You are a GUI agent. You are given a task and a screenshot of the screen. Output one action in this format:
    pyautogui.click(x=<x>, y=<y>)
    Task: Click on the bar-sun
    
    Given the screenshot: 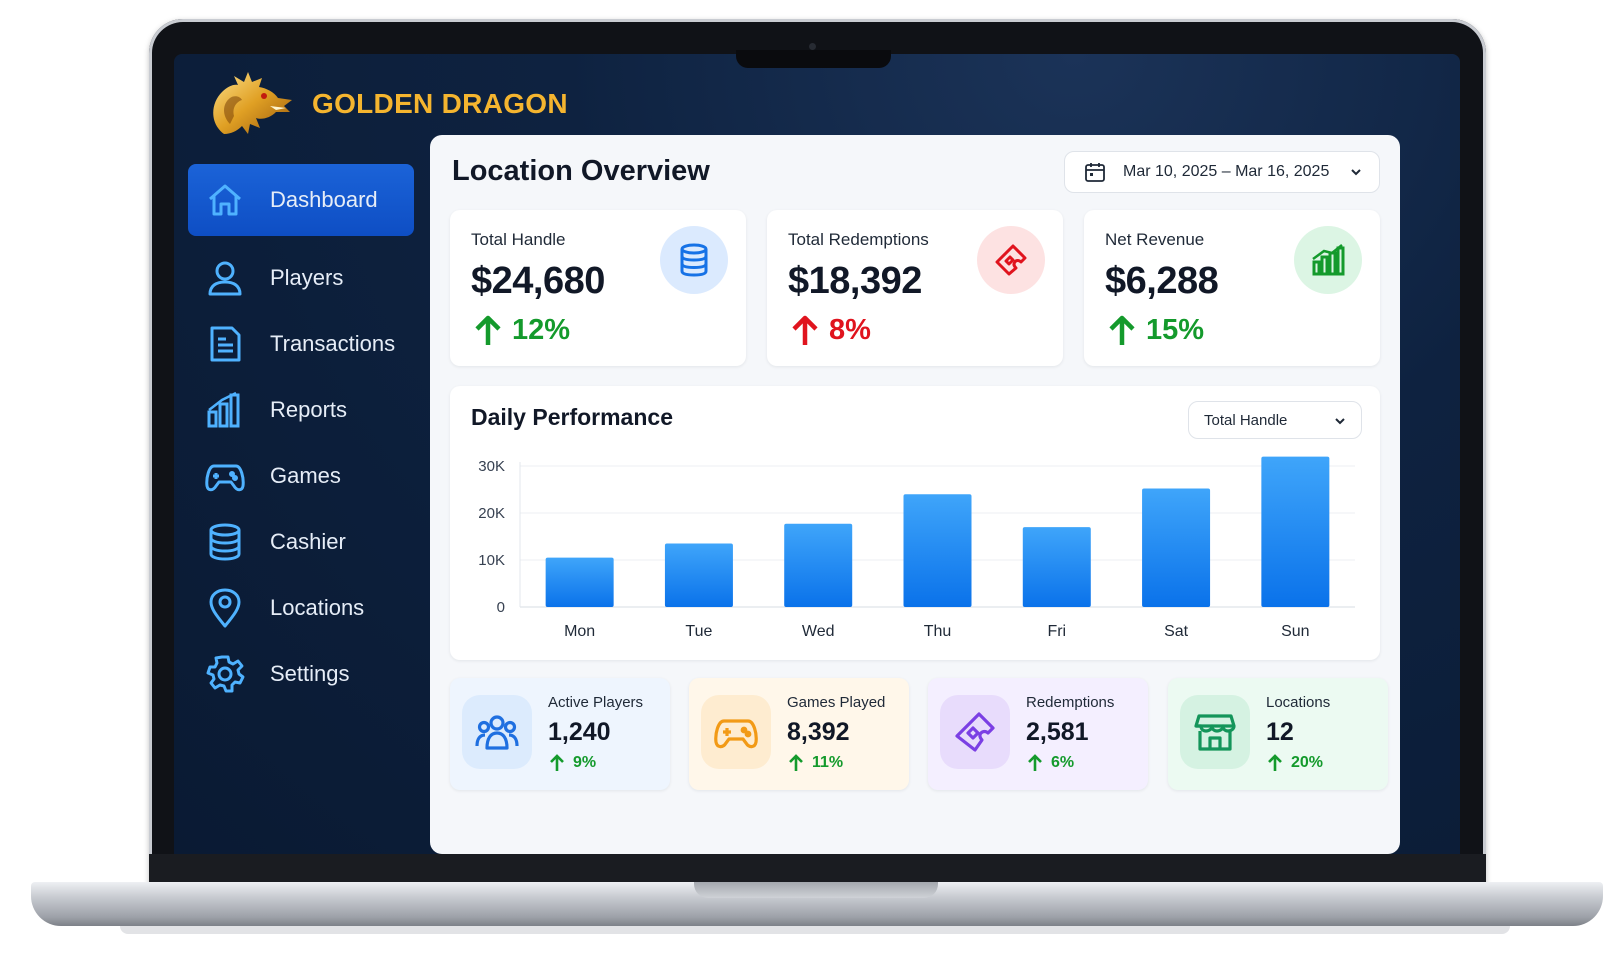 What is the action you would take?
    pyautogui.click(x=1295, y=531)
    